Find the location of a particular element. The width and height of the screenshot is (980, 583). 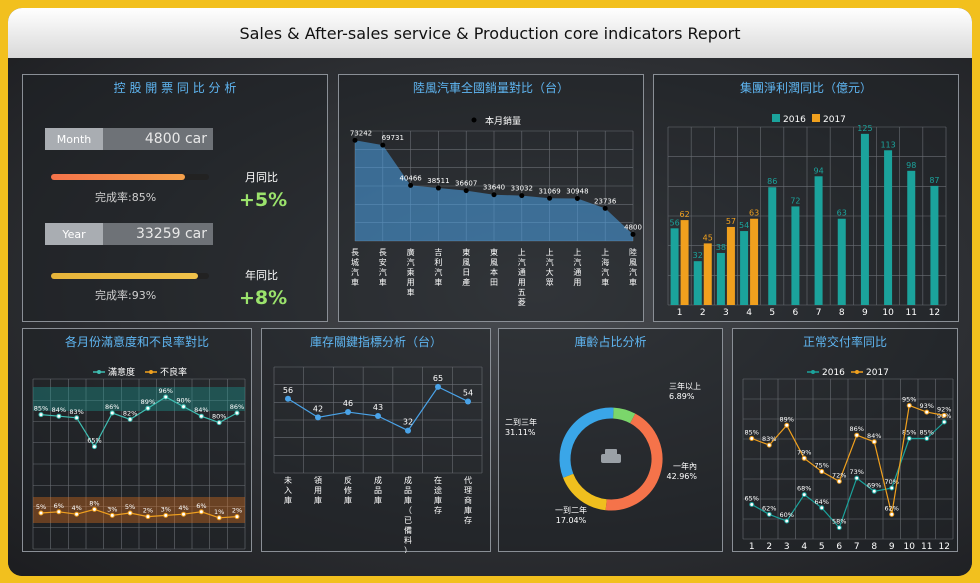

legend-swatch is located at coordinates (816, 118).